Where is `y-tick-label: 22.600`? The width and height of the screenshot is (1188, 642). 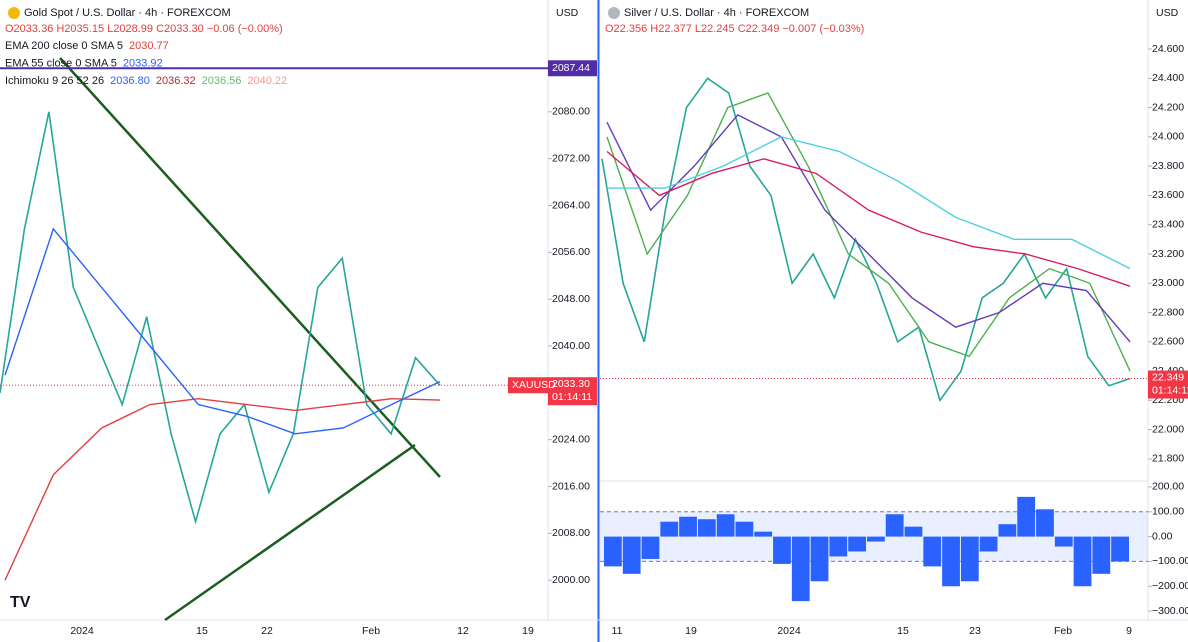
y-tick-label: 22.600 is located at coordinates (1168, 342).